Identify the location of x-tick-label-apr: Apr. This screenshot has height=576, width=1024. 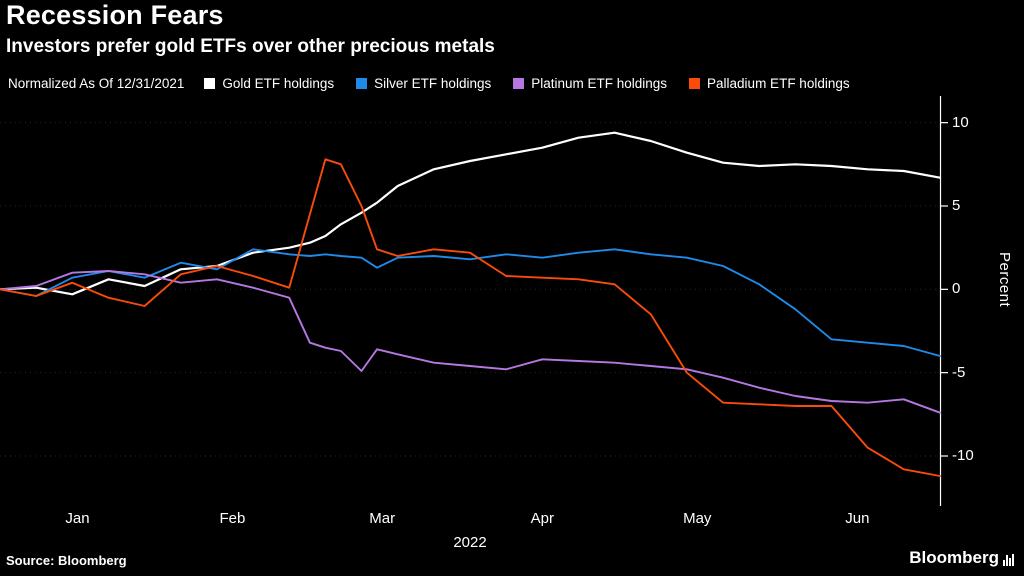
(542, 518).